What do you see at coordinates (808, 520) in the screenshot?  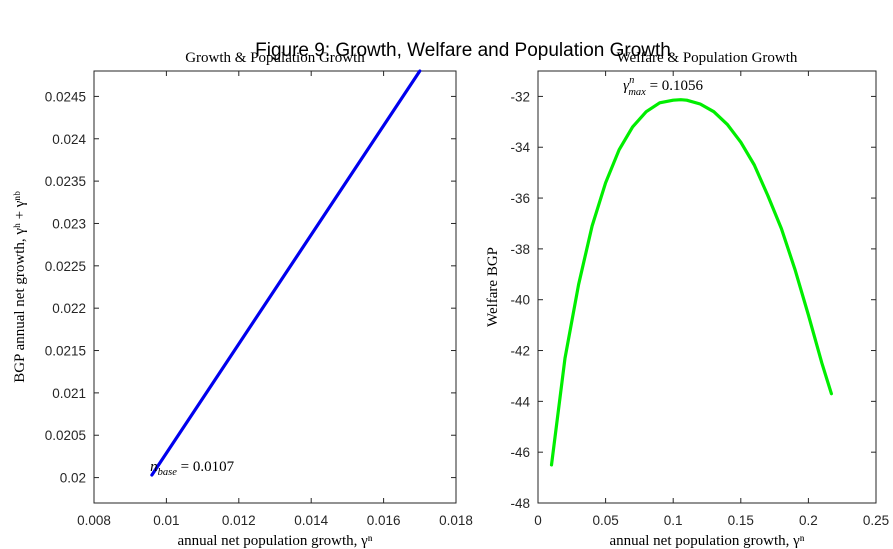 I see `welfare-chart-xtick-label: 0.2` at bounding box center [808, 520].